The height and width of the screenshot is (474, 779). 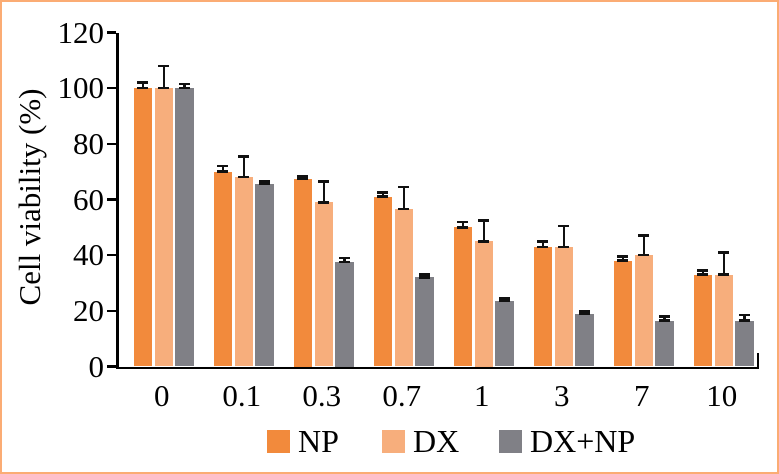 What do you see at coordinates (81, 32) in the screenshot?
I see `y-tick-label: 120` at bounding box center [81, 32].